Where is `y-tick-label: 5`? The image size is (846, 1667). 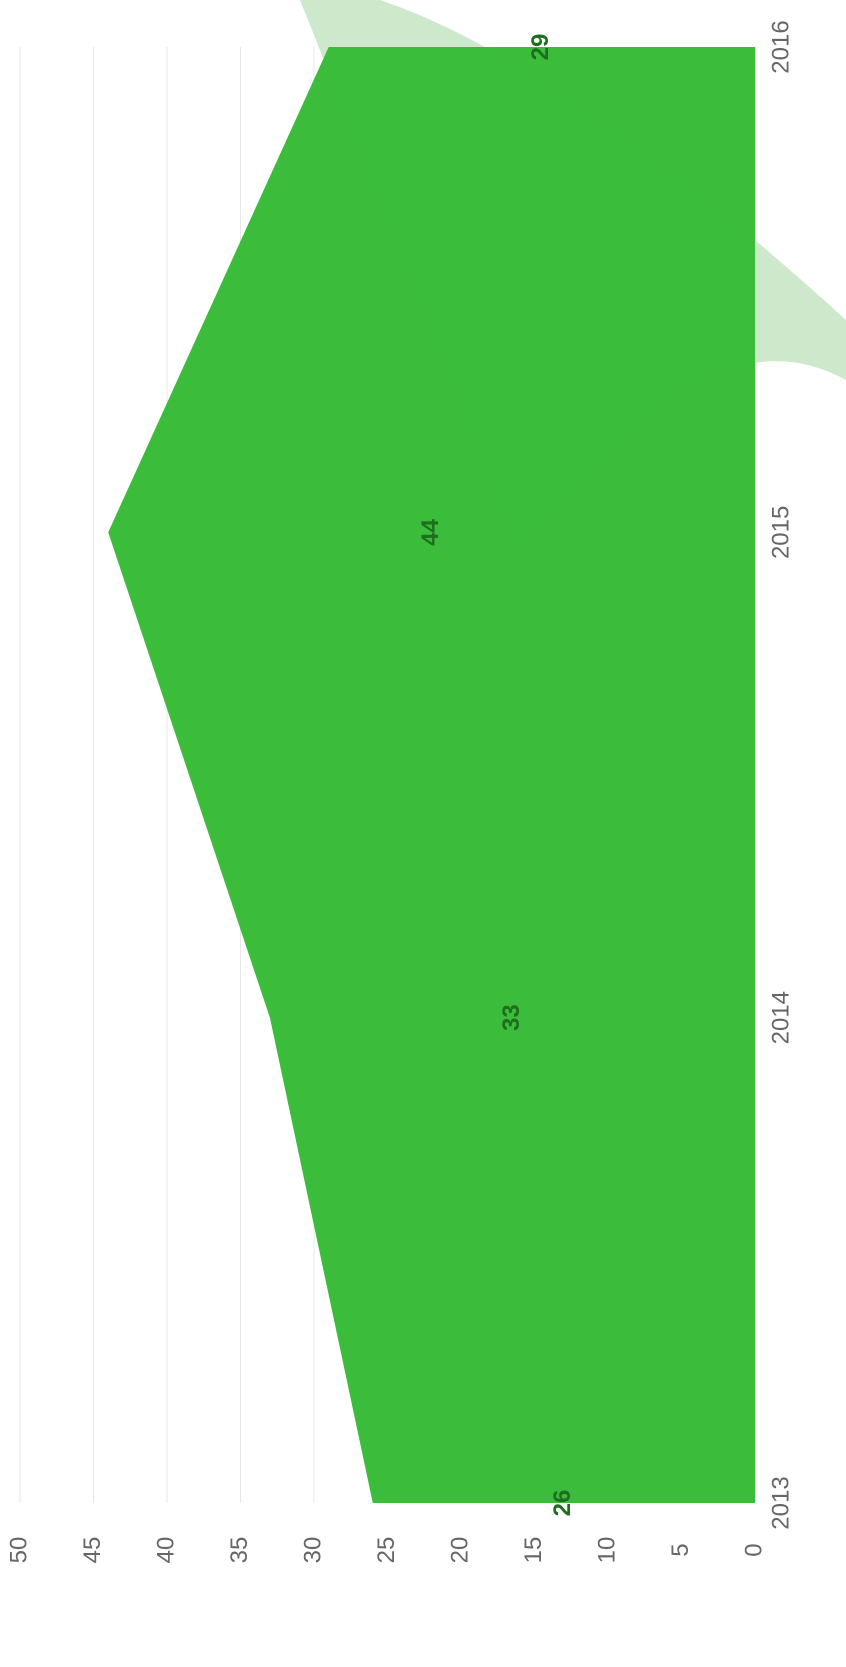
y-tick-label: 5 is located at coordinates (680, 1549).